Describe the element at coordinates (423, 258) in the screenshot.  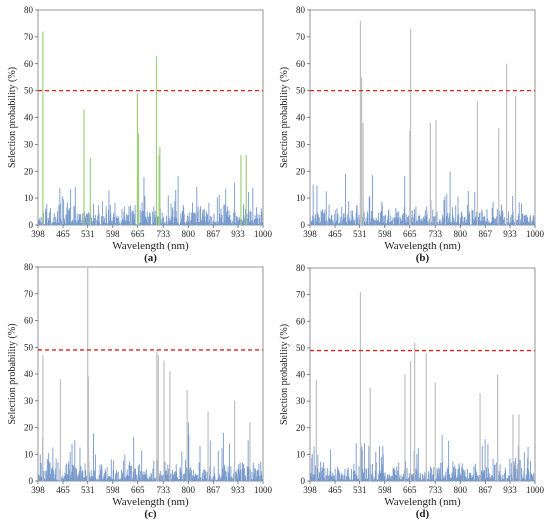
I see `panel-label: (b)` at that location.